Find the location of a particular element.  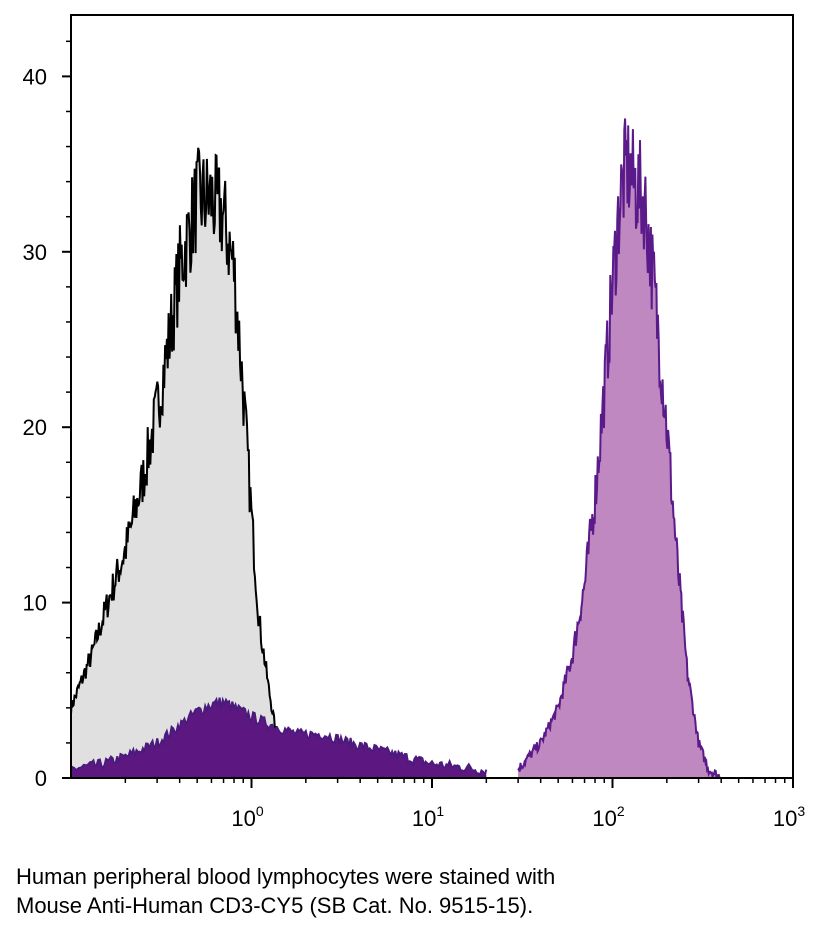

x-tick-label-0: 10⁰ is located at coordinates (247, 817).